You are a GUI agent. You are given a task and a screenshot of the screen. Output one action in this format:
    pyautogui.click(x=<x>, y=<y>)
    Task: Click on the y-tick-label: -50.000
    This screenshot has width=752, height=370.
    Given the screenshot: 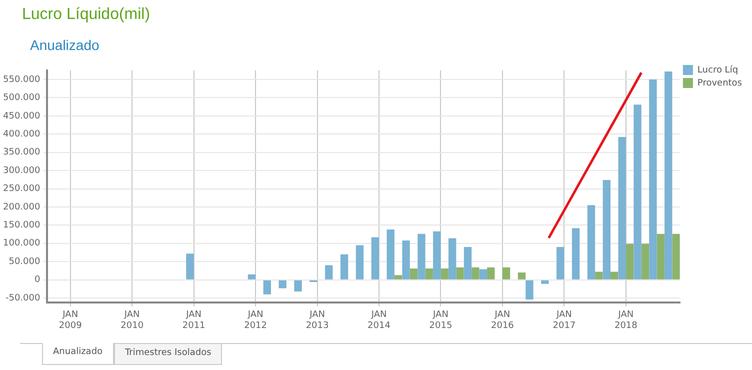 What is the action you would take?
    pyautogui.click(x=22, y=298)
    